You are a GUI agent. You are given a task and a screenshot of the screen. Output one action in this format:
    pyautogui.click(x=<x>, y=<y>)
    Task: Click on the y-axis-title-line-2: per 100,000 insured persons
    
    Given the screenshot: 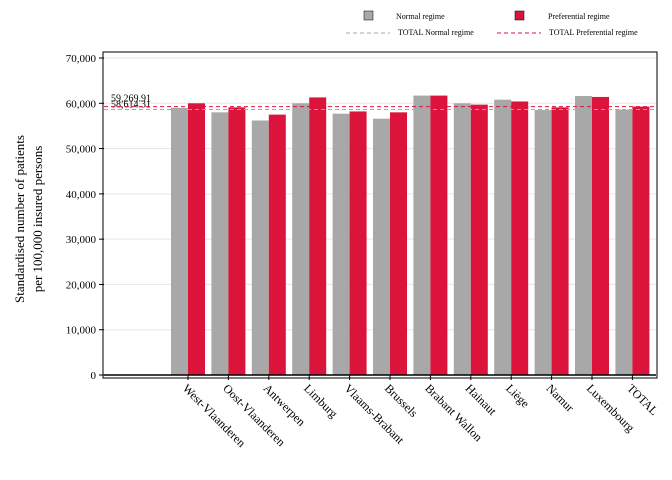 What is the action you would take?
    pyautogui.click(x=37, y=219)
    